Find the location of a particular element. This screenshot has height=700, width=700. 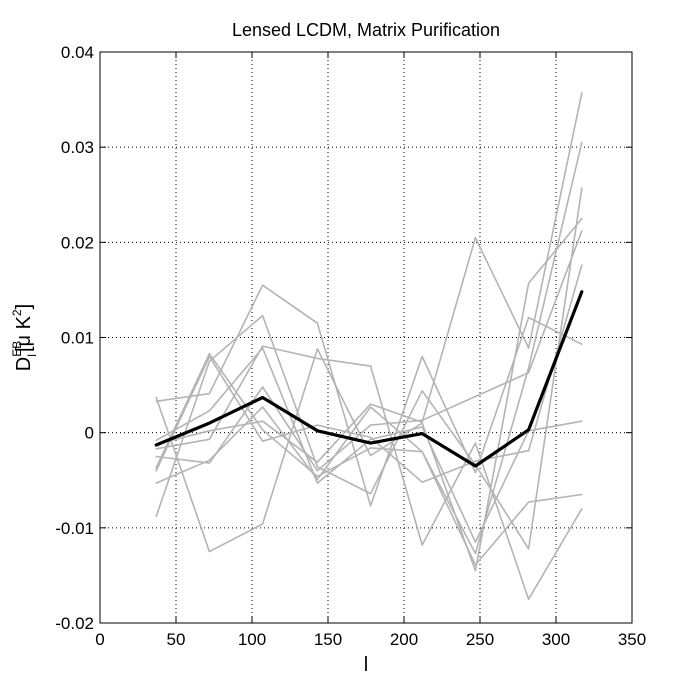

y-axis-label: DEBl [μ K2] is located at coordinates (24, 337).